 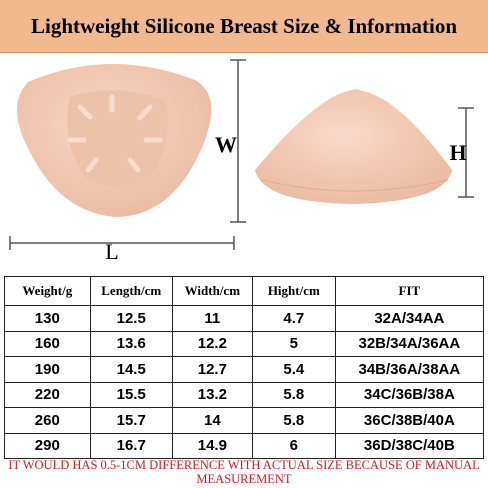 What do you see at coordinates (356, 92) in the screenshot?
I see `nipple` at bounding box center [356, 92].